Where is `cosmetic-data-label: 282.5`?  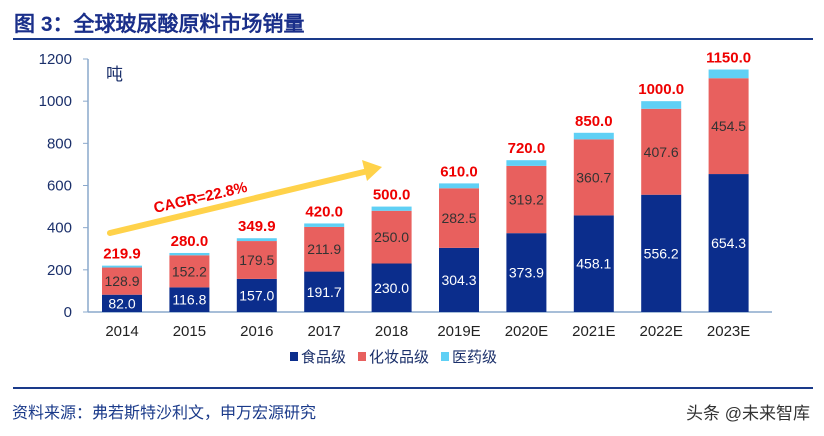
cosmetic-data-label: 282.5 is located at coordinates (458, 218).